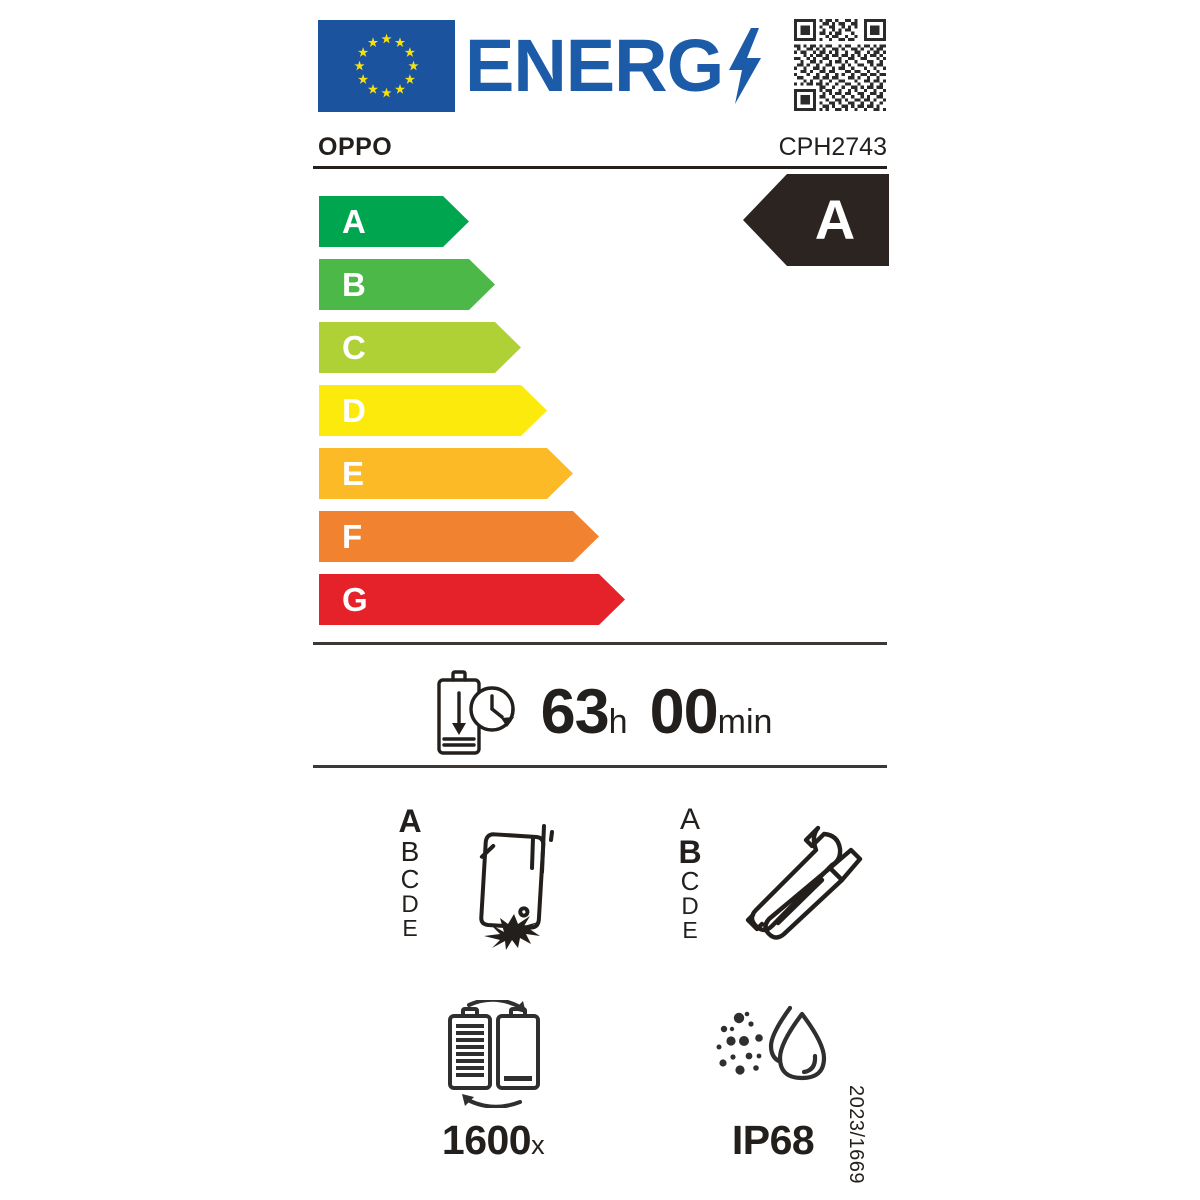 This screenshot has height=1200, width=1200. I want to click on battery-life-row: 63 h 00 min, so click(600, 712).